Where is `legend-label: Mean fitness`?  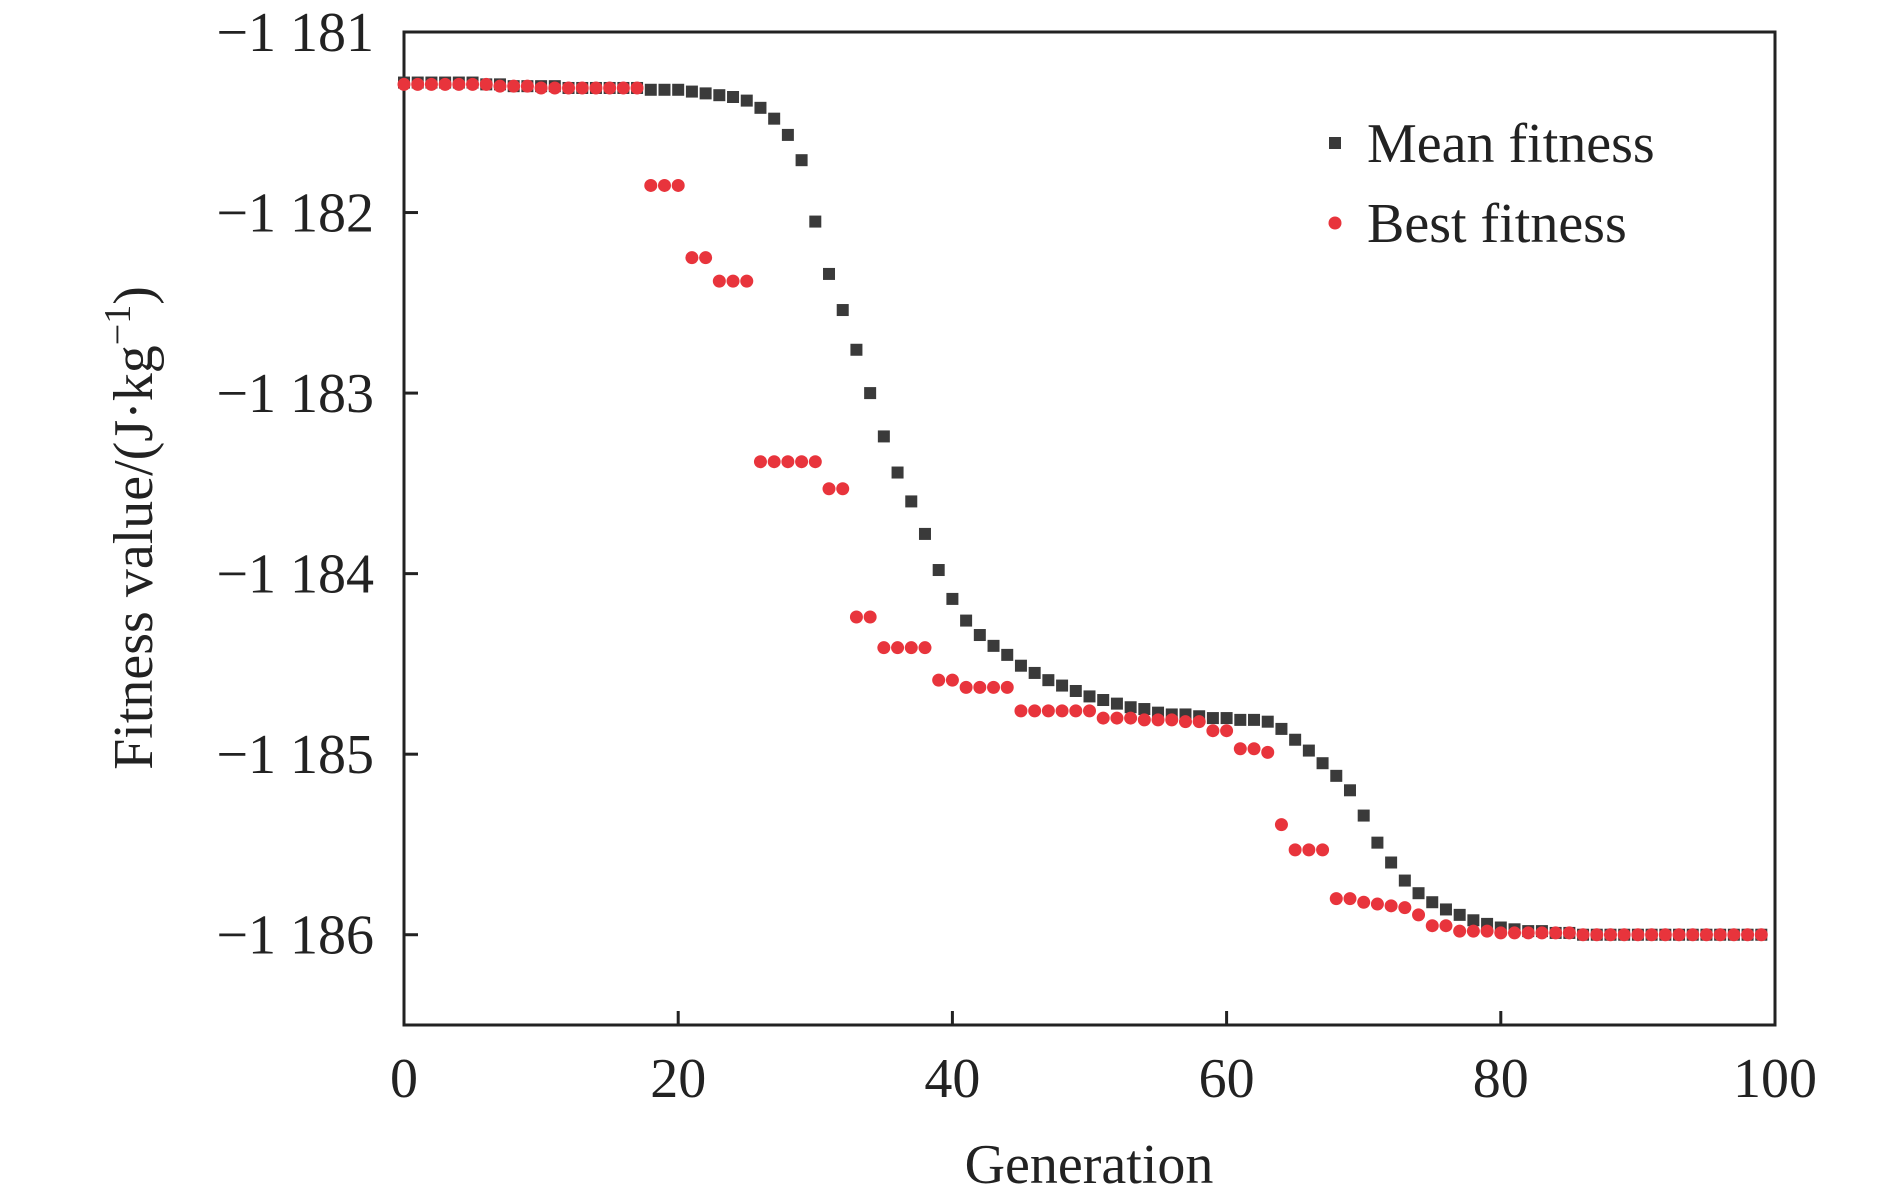
legend-label: Mean fitness is located at coordinates (1511, 144).